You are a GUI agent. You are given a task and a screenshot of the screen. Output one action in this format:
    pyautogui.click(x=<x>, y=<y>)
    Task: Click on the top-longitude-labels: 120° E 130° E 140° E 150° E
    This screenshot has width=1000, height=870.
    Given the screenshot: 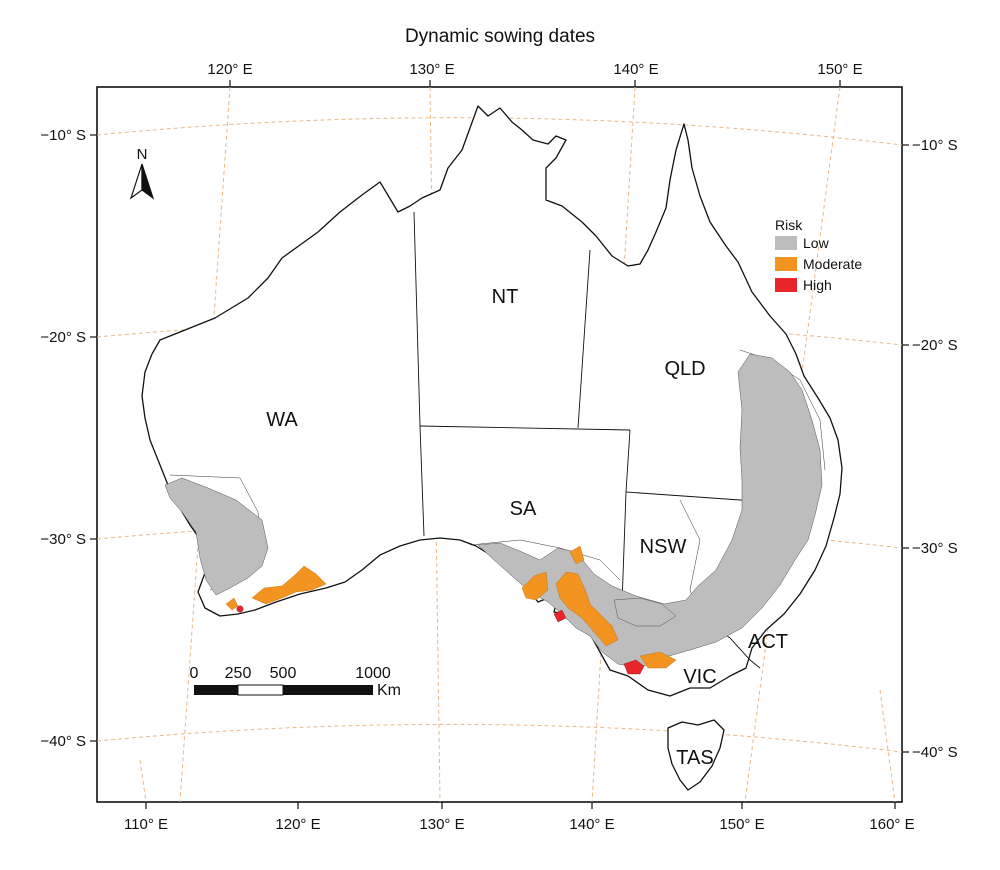 What is the action you would take?
    pyautogui.click(x=534, y=69)
    